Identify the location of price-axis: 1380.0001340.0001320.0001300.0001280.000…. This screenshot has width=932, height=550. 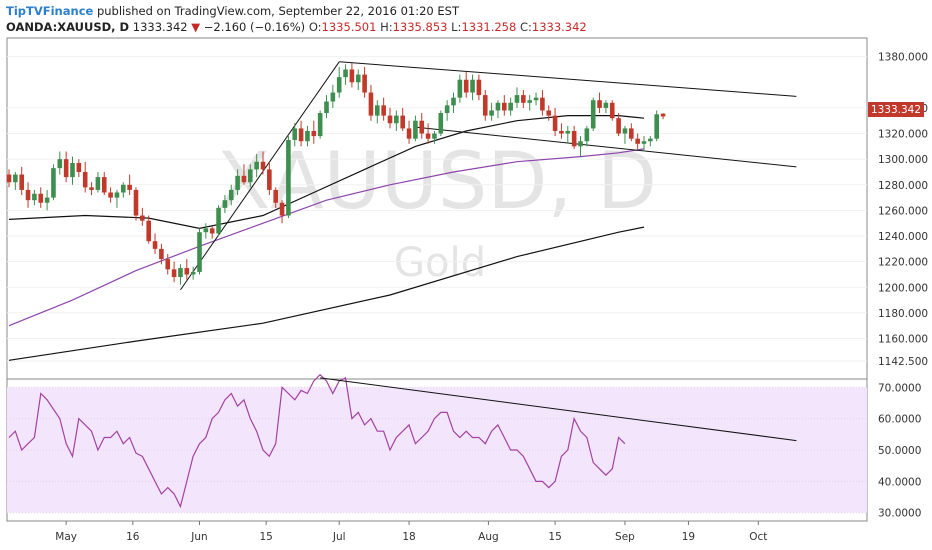
(903, 210).